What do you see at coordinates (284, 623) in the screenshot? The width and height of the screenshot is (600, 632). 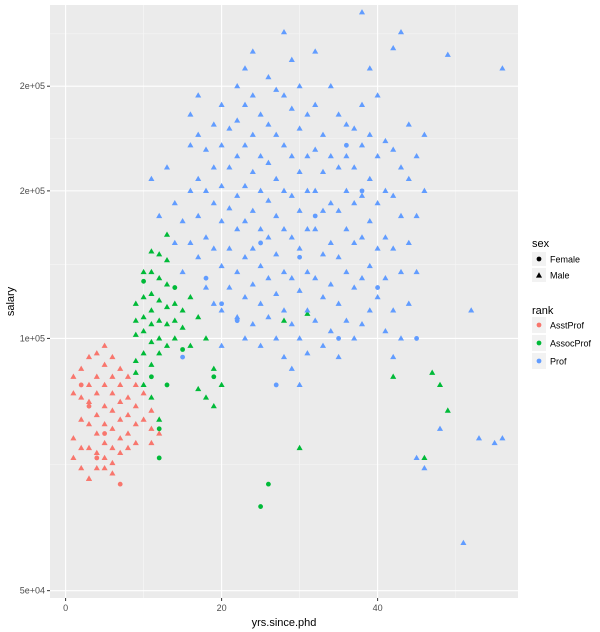 I see `x-axis-title: yrs.since.phd` at bounding box center [284, 623].